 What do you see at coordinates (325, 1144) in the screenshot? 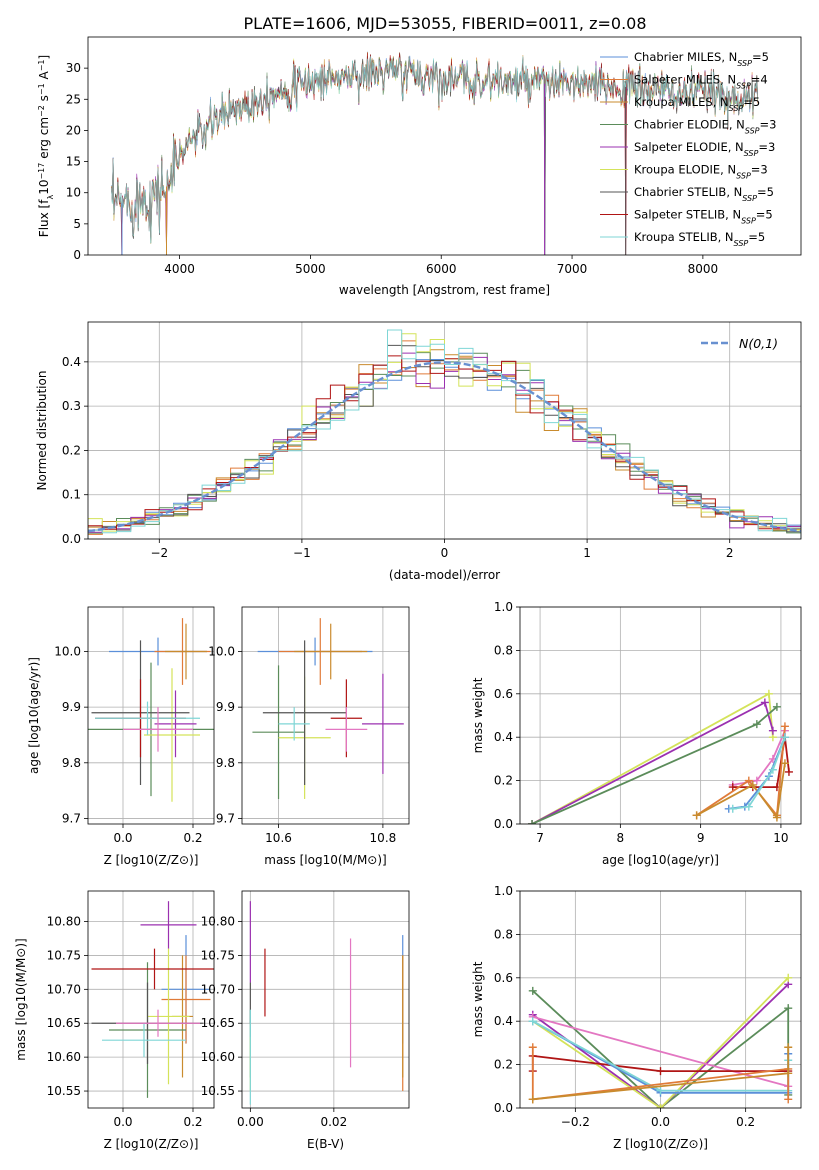
I see `x-axis-label: E(B-V)` at bounding box center [325, 1144].